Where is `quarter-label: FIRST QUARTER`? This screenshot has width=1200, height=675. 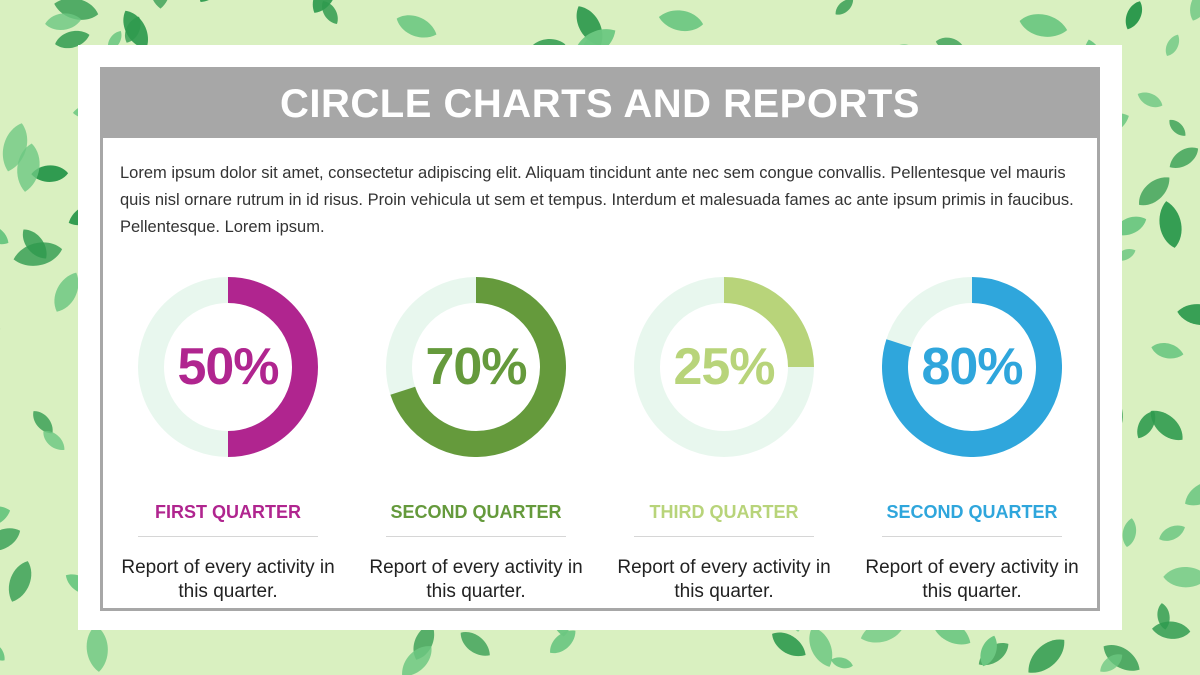 quarter-label: FIRST QUARTER is located at coordinates (228, 512).